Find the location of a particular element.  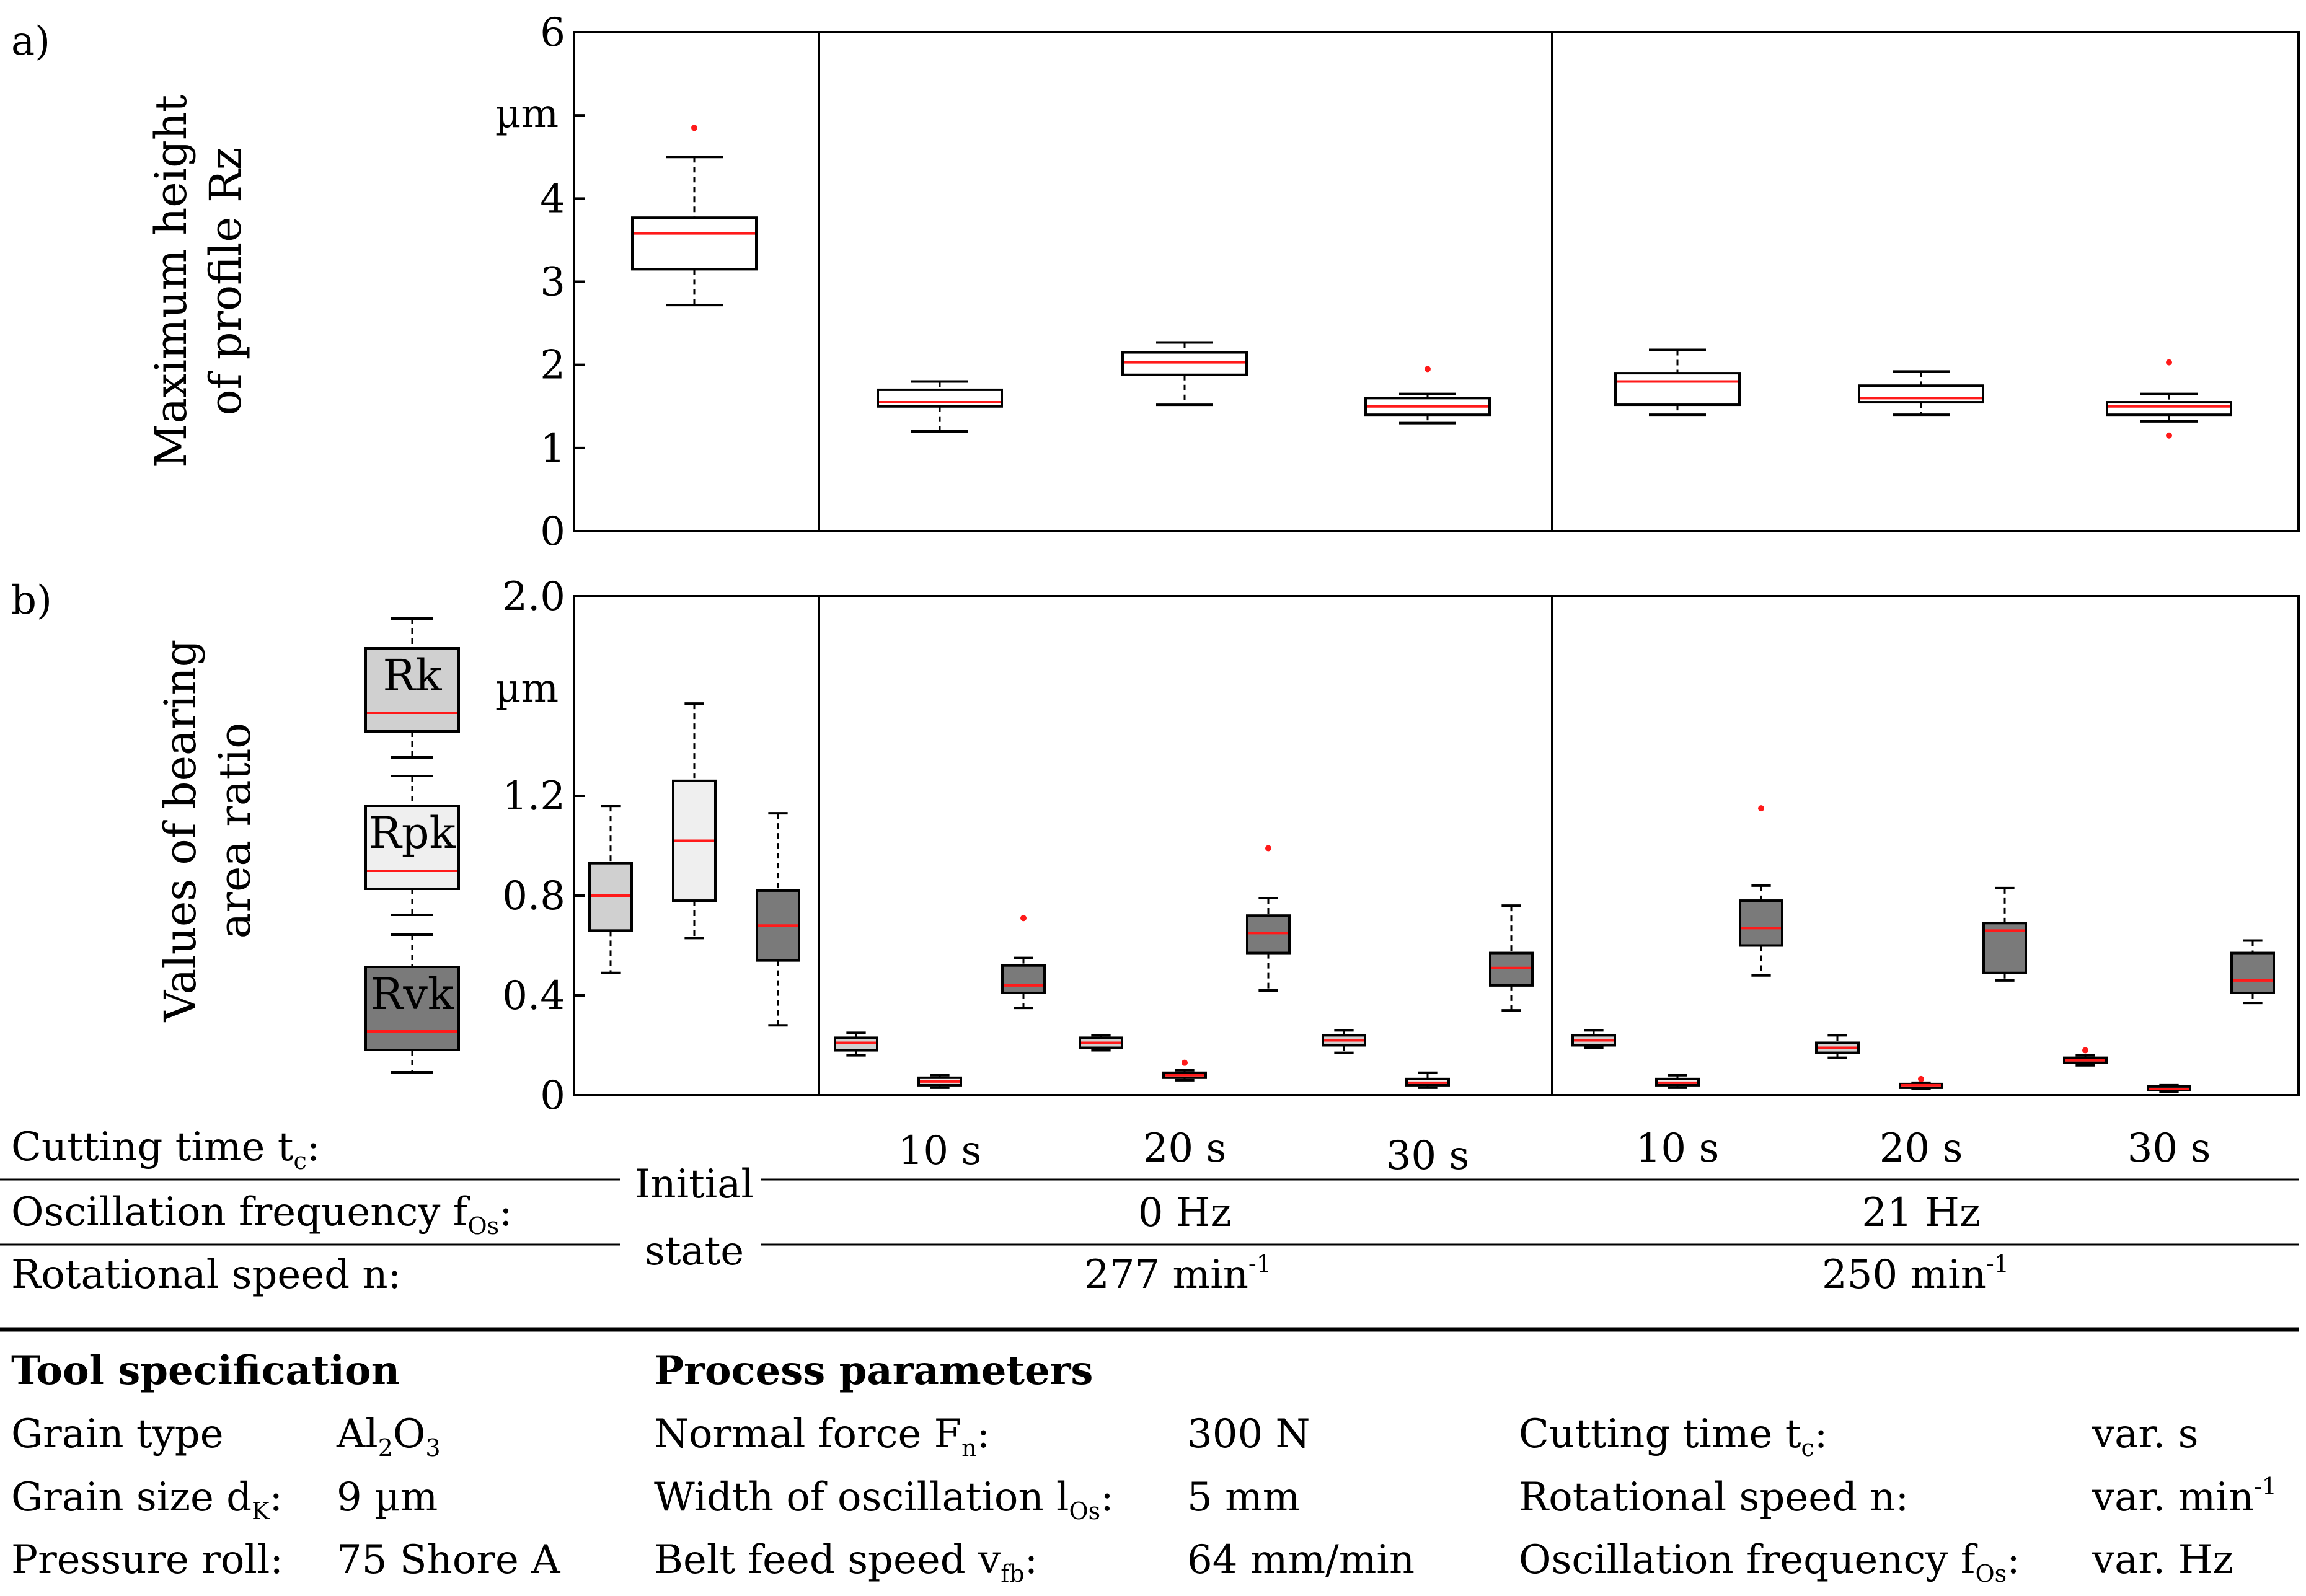

ytick-label: 0.4 is located at coordinates (533, 996).